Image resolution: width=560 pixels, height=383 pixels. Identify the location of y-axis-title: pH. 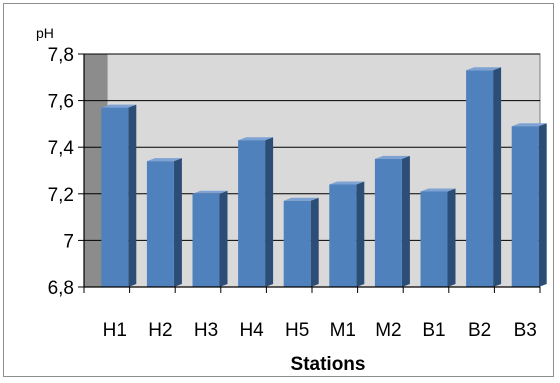
(45, 33).